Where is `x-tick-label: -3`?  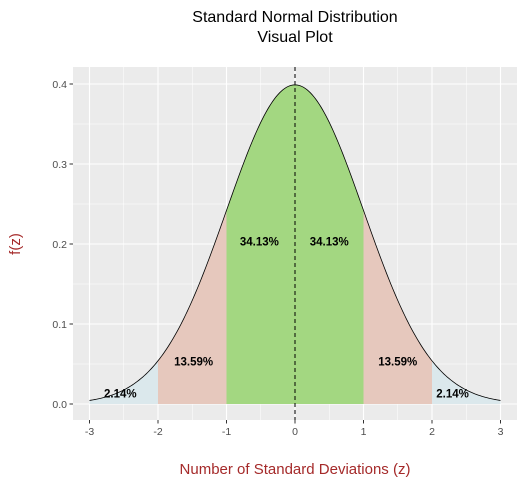
x-tick-label: -3 is located at coordinates (89, 432).